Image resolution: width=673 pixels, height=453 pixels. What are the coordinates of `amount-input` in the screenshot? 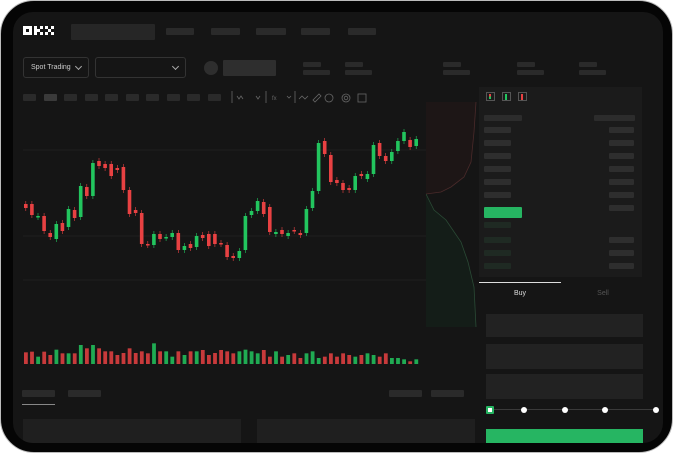 It's located at (564, 356).